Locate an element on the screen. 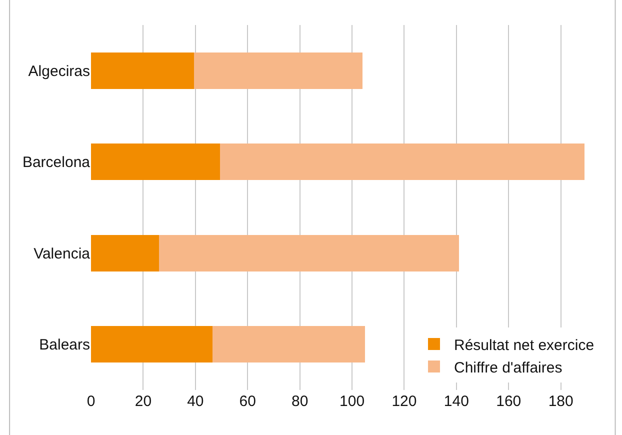 This screenshot has height=435, width=622. x-tick-label: 140 is located at coordinates (456, 401).